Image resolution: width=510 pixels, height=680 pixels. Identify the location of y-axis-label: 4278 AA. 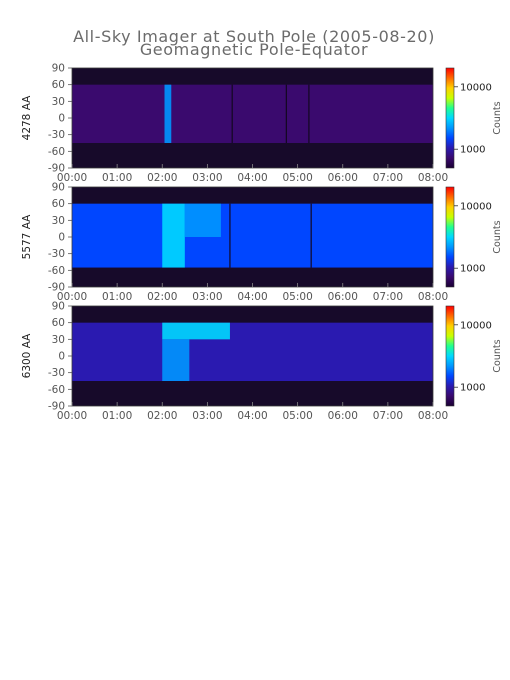
(27, 118).